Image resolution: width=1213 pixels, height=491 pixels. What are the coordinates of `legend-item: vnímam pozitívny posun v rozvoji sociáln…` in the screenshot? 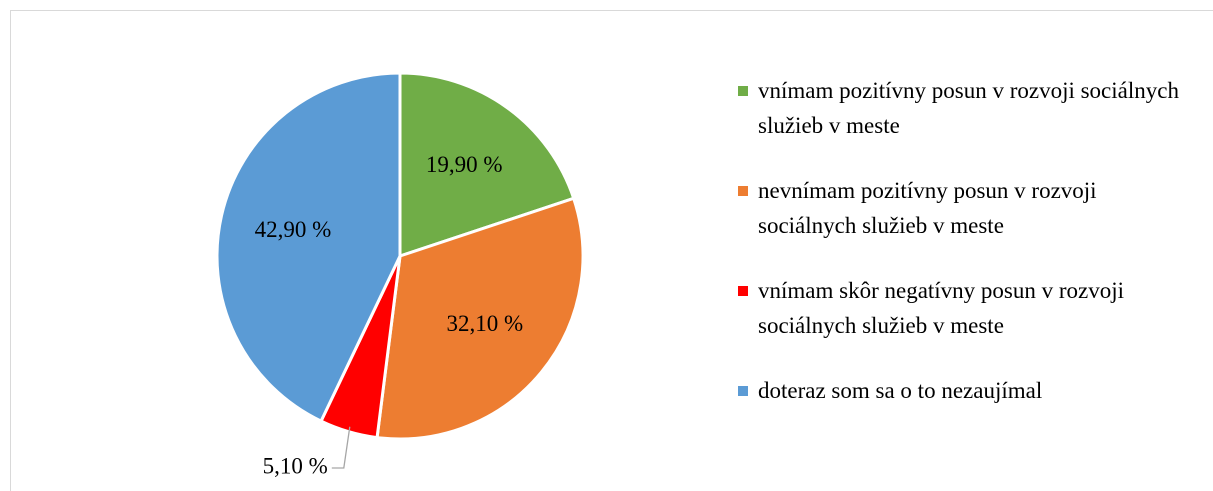 It's located at (968, 108).